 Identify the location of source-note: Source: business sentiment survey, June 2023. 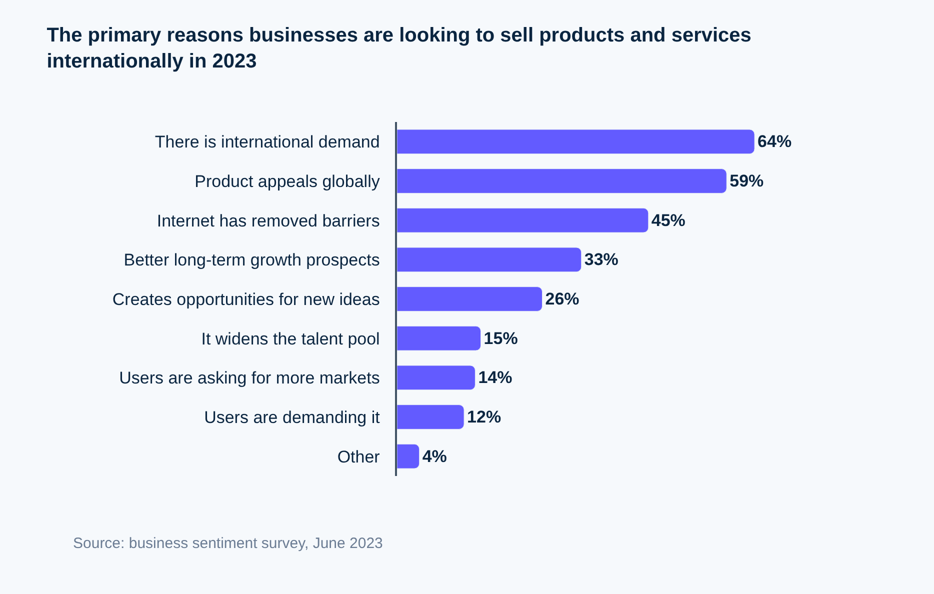
(228, 543).